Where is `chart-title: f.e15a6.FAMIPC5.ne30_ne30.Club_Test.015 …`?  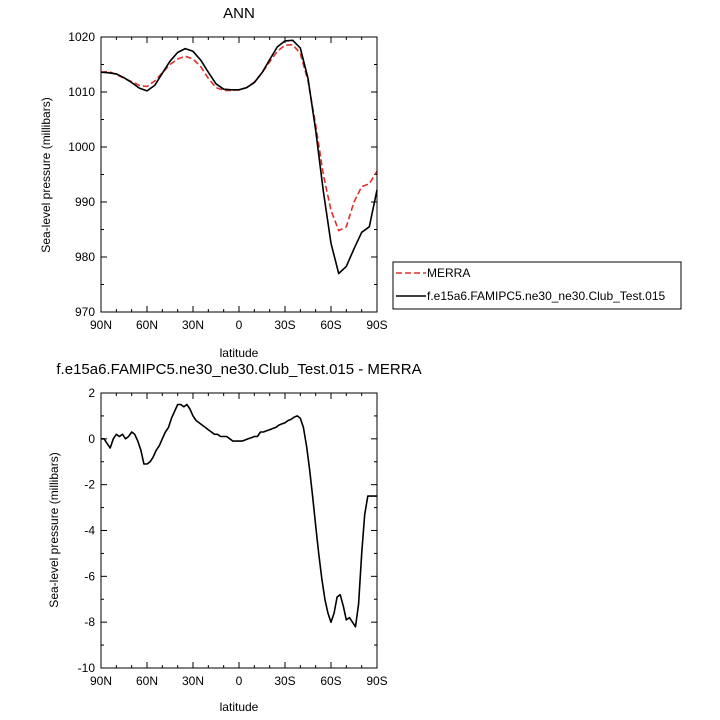 chart-title: f.e15a6.FAMIPC5.ne30_ne30.Club_Test.015 … is located at coordinates (238, 369).